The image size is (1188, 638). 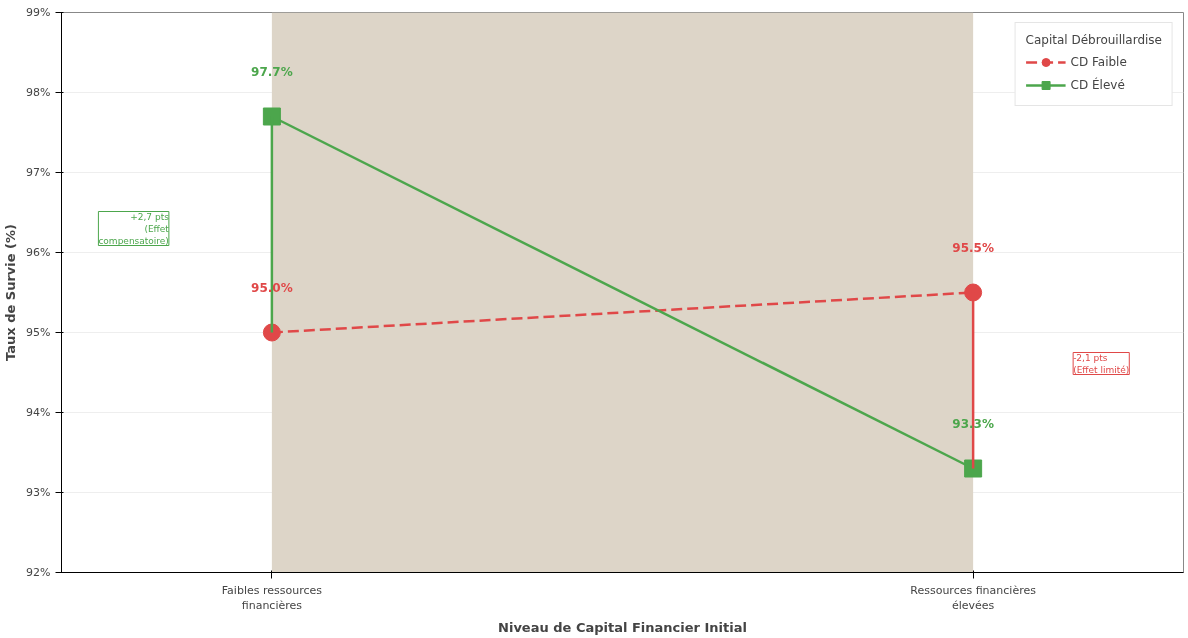 I want to click on x-tick-label: Faibles ressources financières, so click(x=272, y=598).